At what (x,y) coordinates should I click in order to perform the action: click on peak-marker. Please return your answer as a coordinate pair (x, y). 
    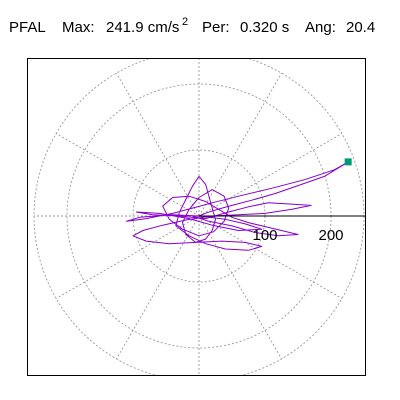
    Looking at the image, I should click on (348, 162).